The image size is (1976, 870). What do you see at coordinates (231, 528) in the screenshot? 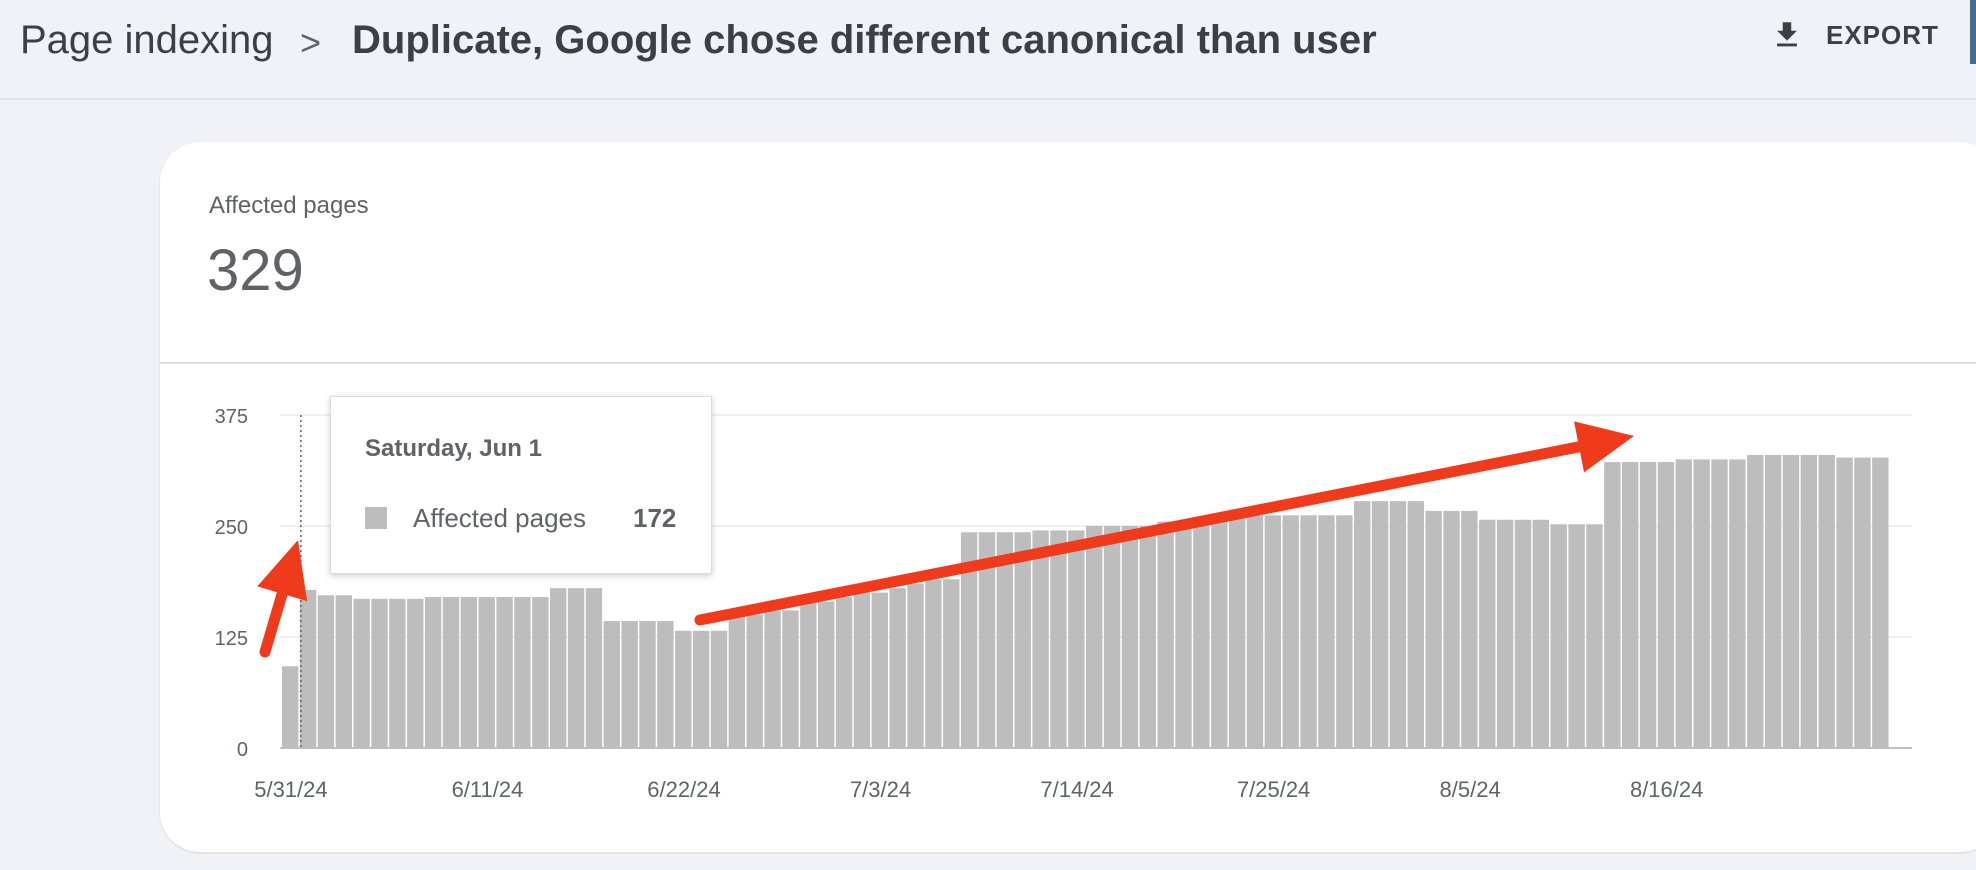
I see `y-tick-label: 250` at bounding box center [231, 528].